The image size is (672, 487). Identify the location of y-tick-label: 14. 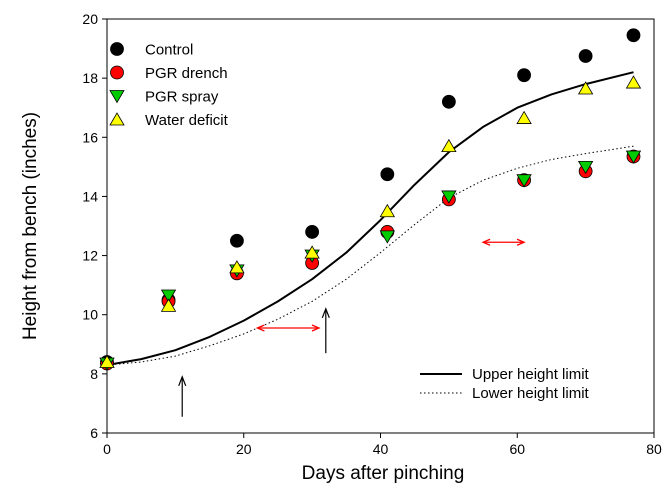
(90, 196).